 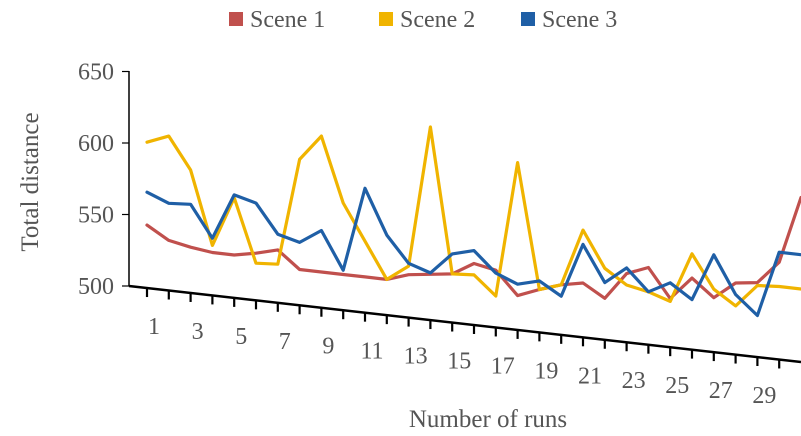 I want to click on x-tick-label: 25, so click(x=677, y=386).